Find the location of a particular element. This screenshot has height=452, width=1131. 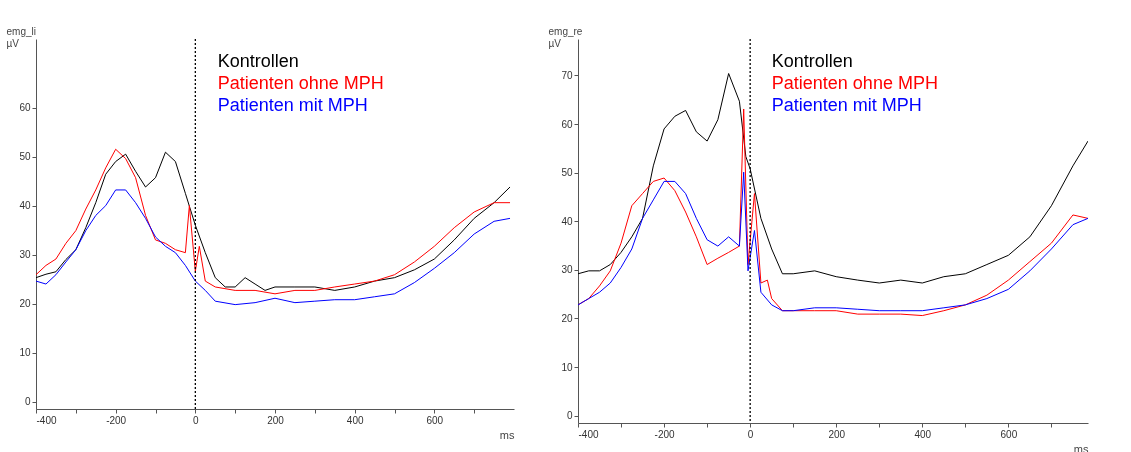

y-tick-label: 70 is located at coordinates (567, 75).